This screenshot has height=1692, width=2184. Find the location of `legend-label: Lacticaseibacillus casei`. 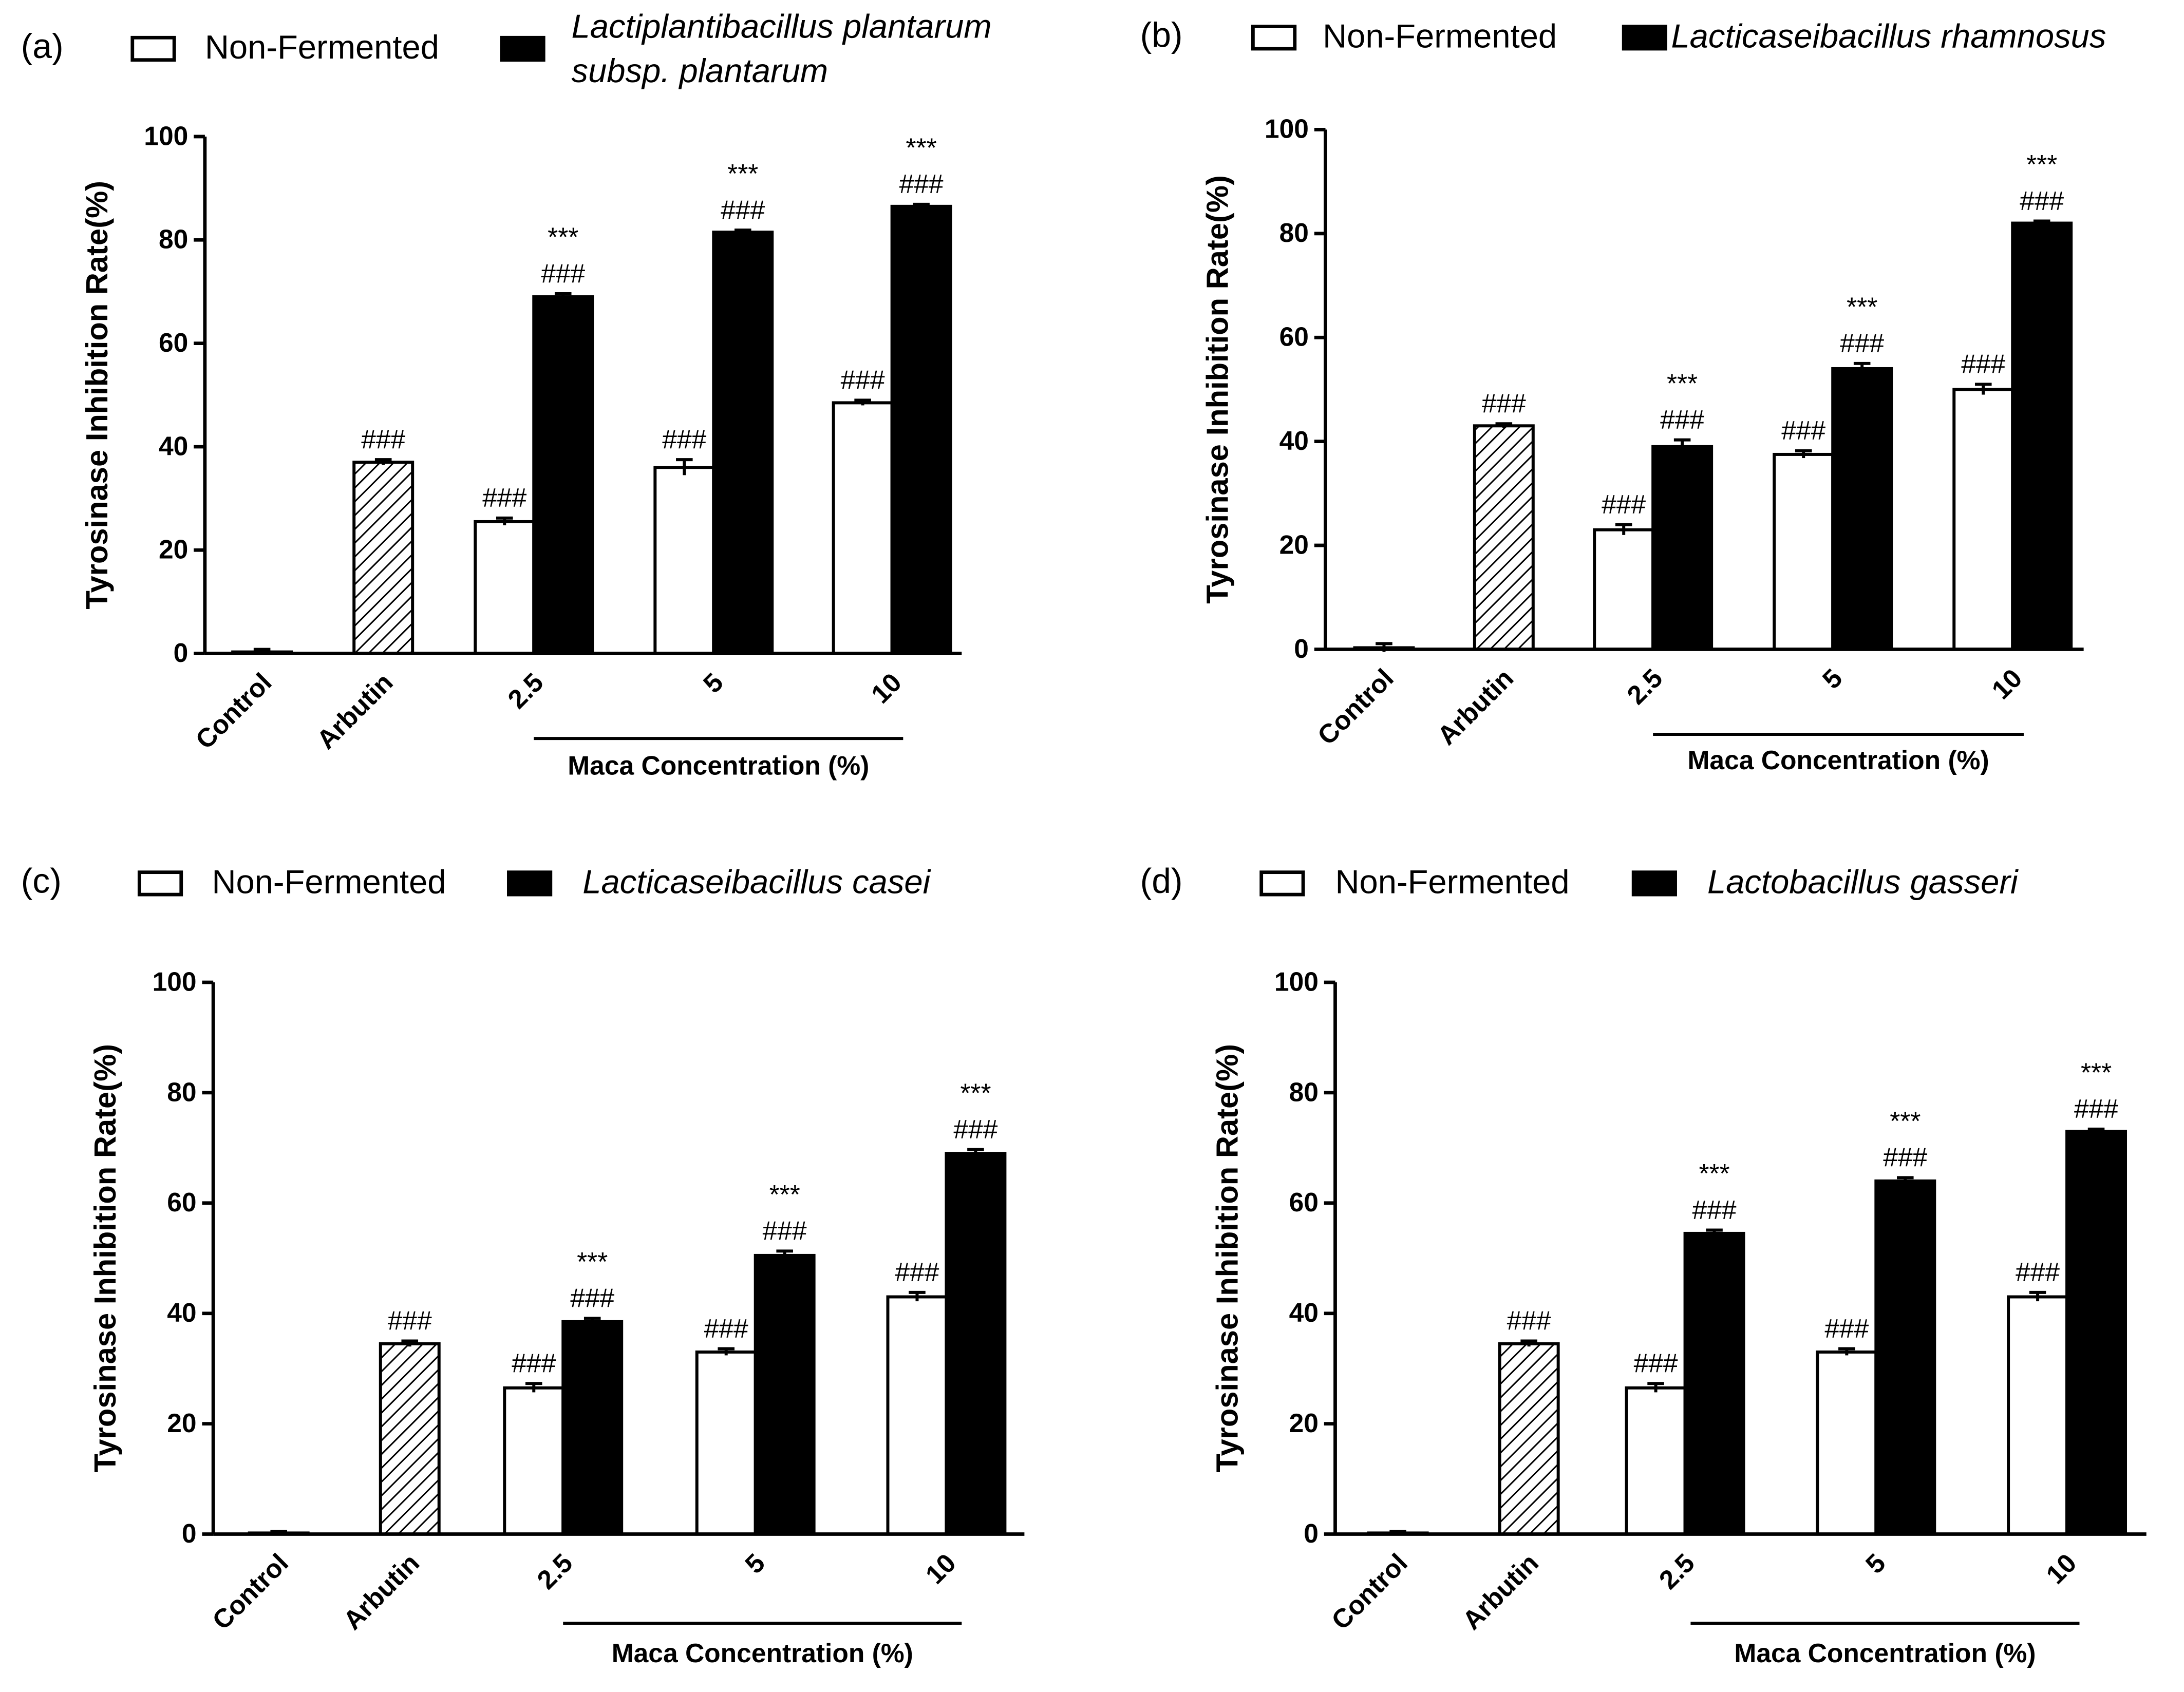

legend-label: Lacticaseibacillus casei is located at coordinates (756, 883).